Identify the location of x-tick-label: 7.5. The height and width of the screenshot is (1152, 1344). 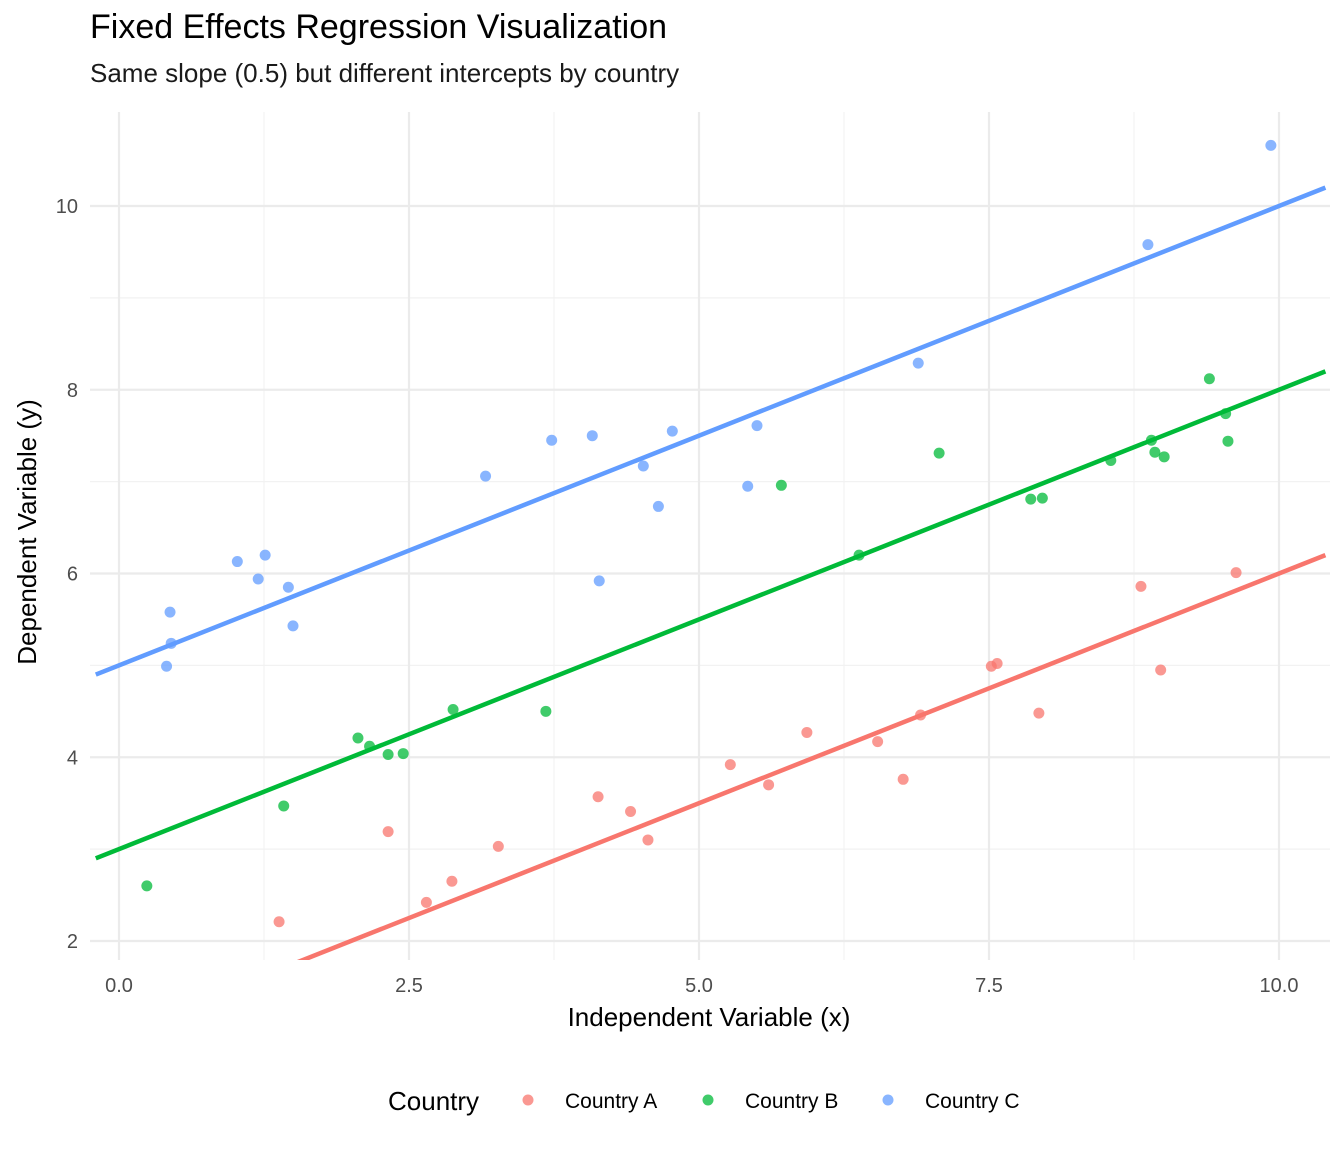
(989, 986).